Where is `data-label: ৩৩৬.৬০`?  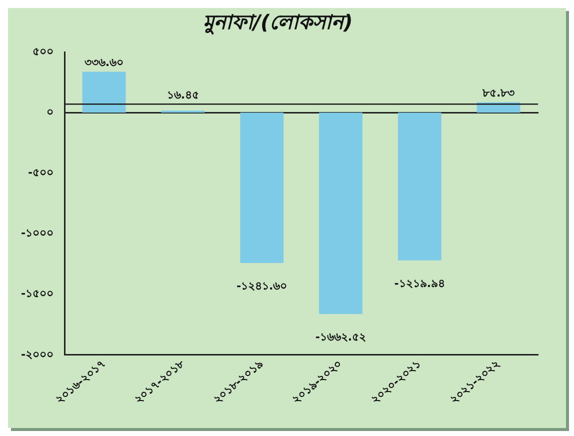
data-label: ৩৩৬.৬০ is located at coordinates (104, 63).